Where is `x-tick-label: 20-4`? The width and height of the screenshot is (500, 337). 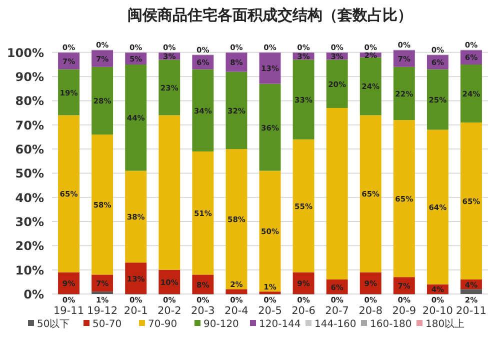 x-tick-label: 20-4 is located at coordinates (236, 311).